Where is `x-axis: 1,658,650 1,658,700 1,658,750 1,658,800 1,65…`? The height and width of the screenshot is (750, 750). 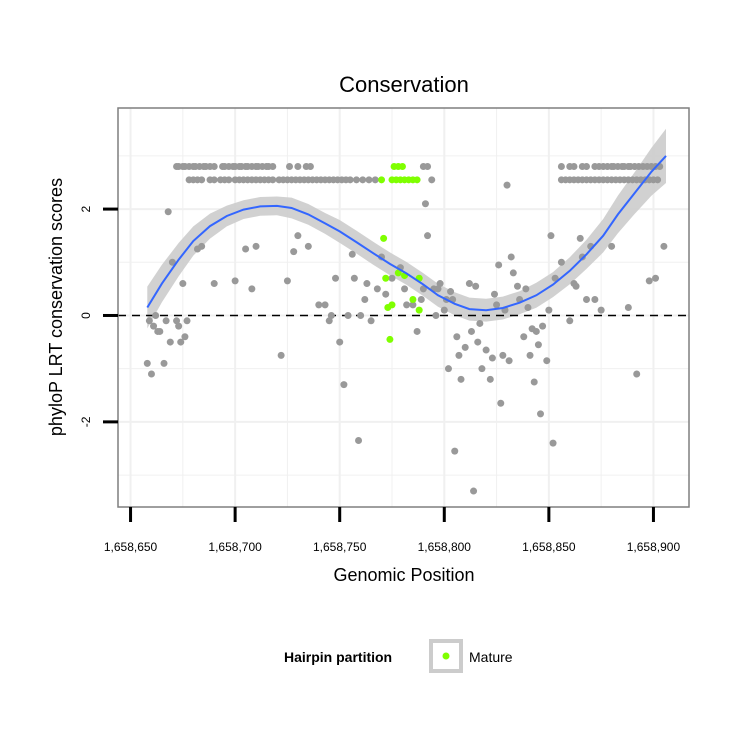
x-axis: 1,658,650 1,658,700 1,658,750 1,658,800 1,65… is located at coordinates (392, 530).